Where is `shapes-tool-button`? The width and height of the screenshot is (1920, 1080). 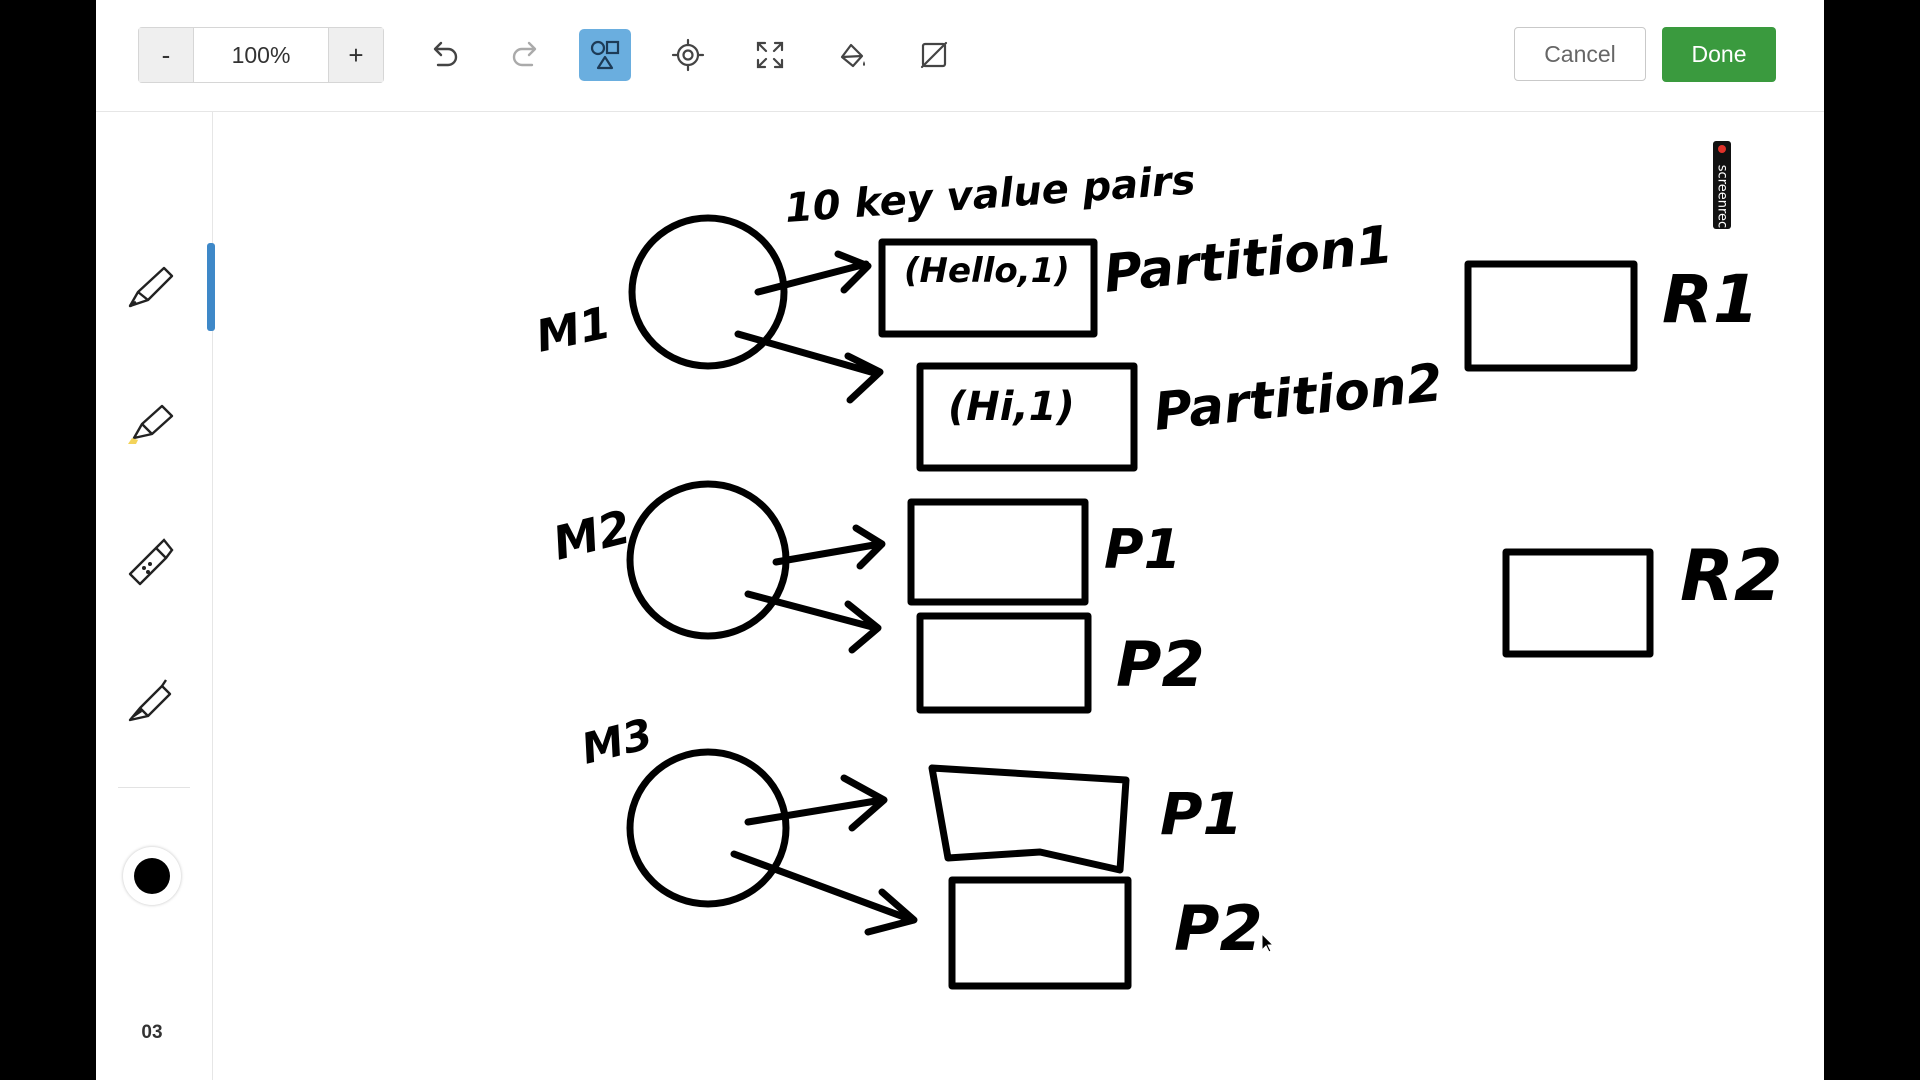
shapes-tool-button is located at coordinates (605, 55).